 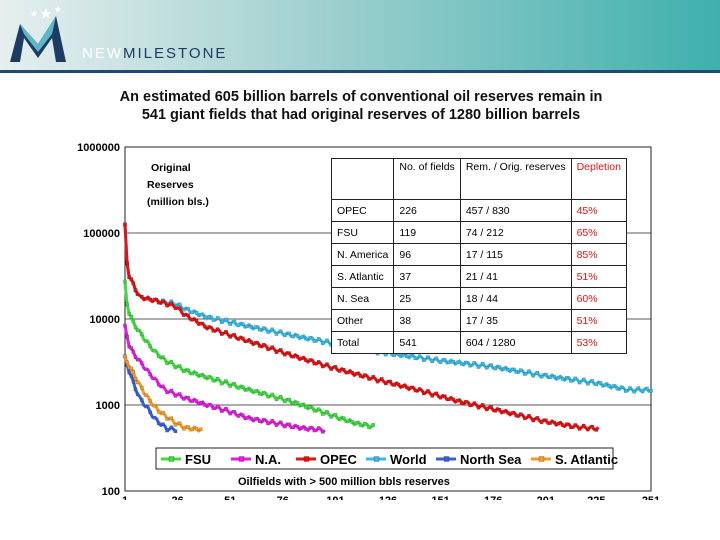 I want to click on y-label-line-3: (million bls.), so click(x=178, y=202).